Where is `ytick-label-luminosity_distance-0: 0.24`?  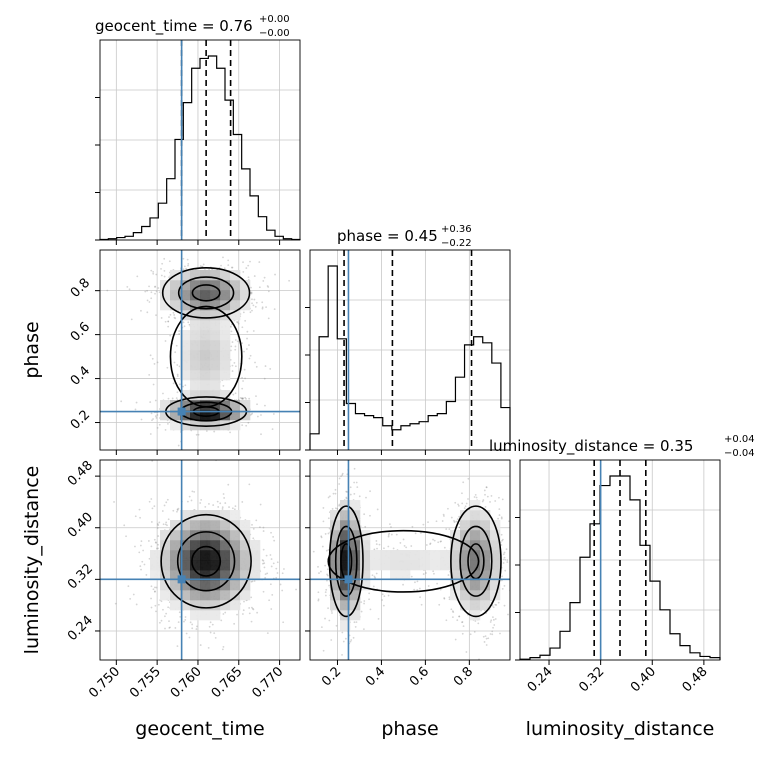 ytick-label-luminosity_distance-0: 0.24 is located at coordinates (80, 628).